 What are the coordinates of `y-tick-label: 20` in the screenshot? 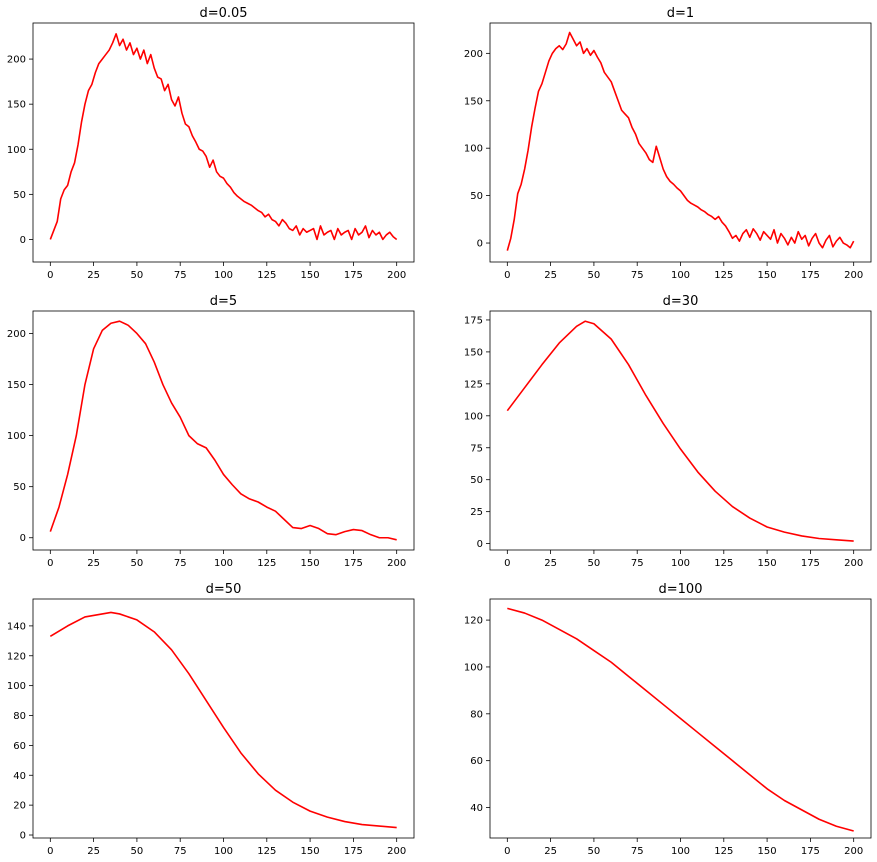 It's located at (19, 806).